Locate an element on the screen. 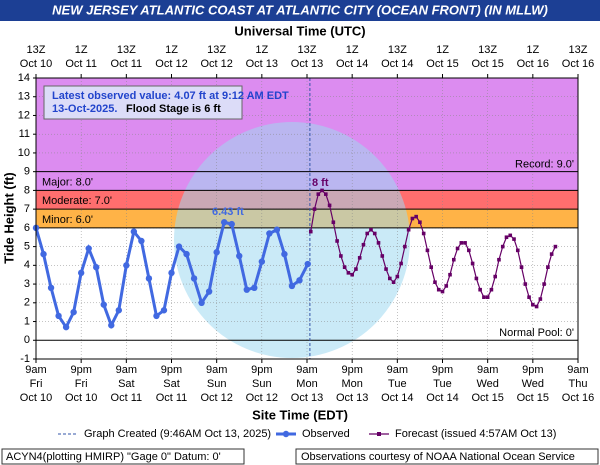 This screenshot has width=600, height=465. x-tick-label: Oct 10 is located at coordinates (81, 398).